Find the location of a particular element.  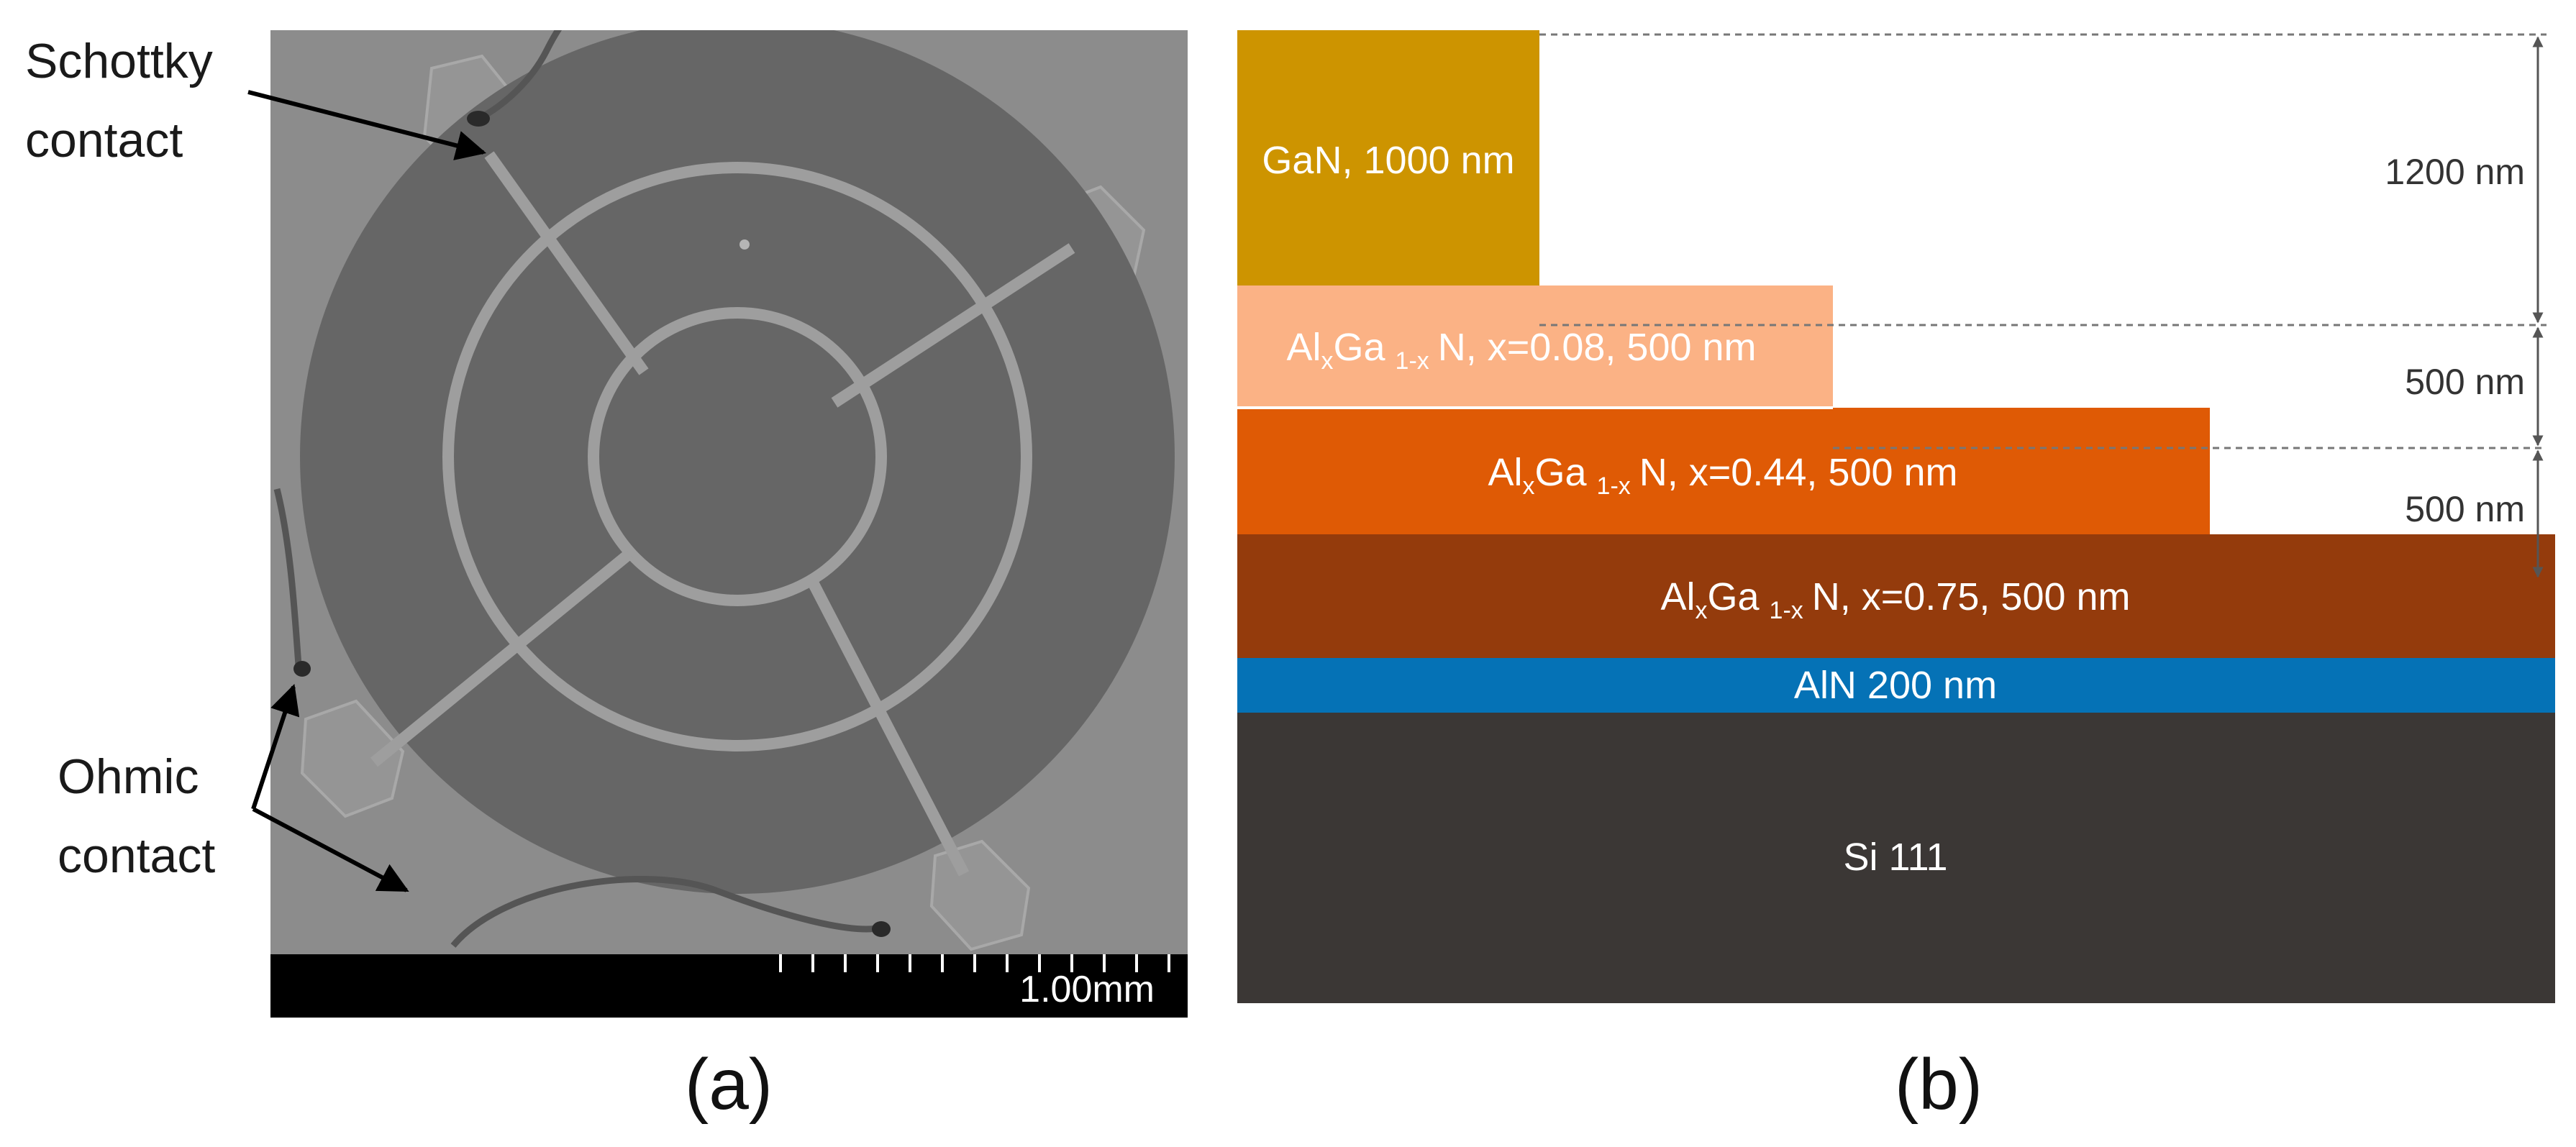

layer-aln is located at coordinates (1896, 686).